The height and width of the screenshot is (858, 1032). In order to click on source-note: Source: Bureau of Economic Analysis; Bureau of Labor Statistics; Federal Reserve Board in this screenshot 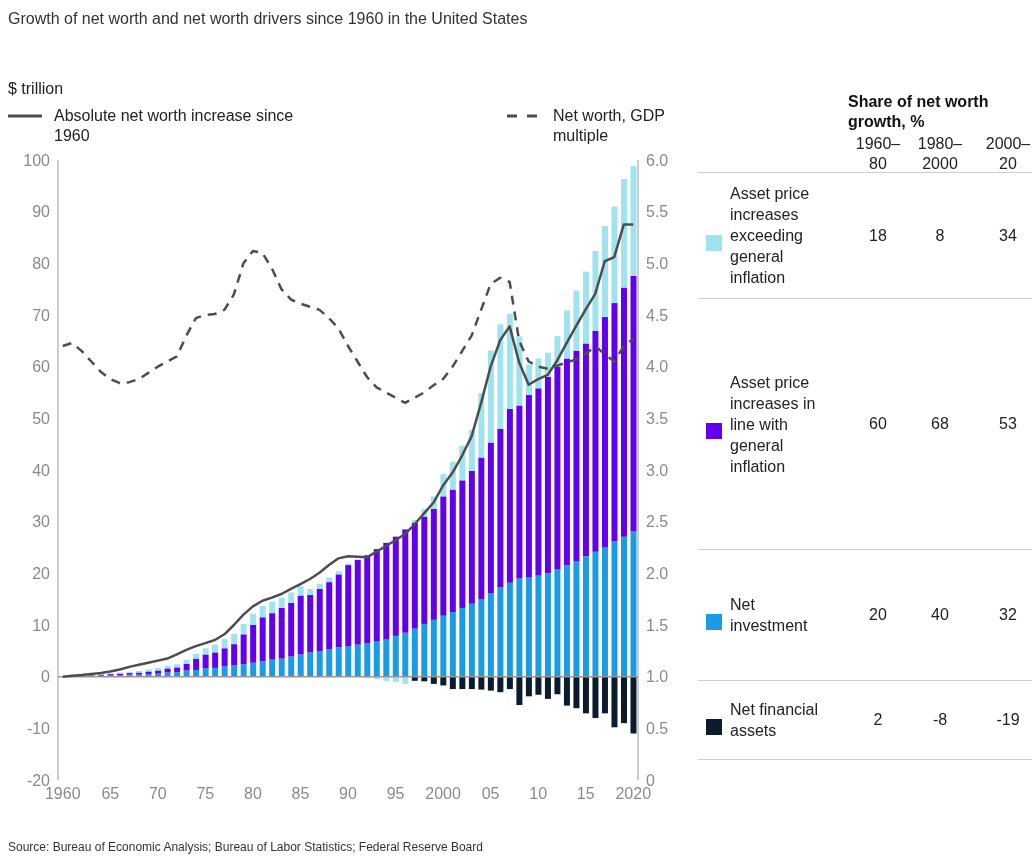, I will do `click(245, 847)`.